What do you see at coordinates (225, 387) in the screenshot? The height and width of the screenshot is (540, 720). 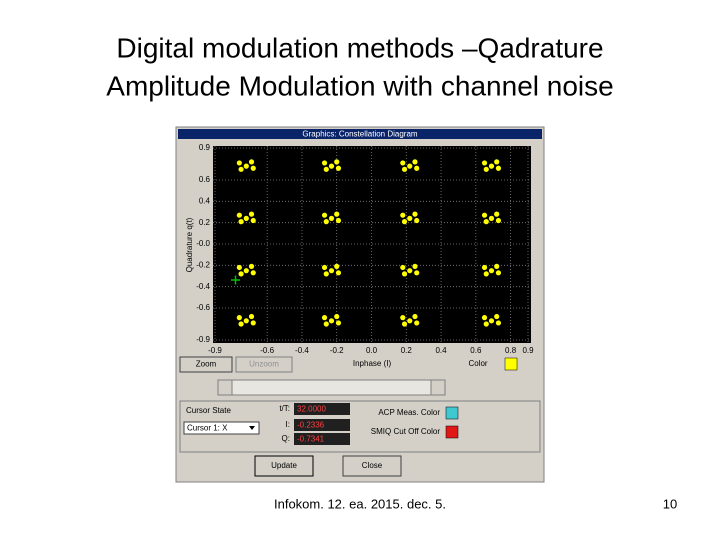 I see `scroll-left` at bounding box center [225, 387].